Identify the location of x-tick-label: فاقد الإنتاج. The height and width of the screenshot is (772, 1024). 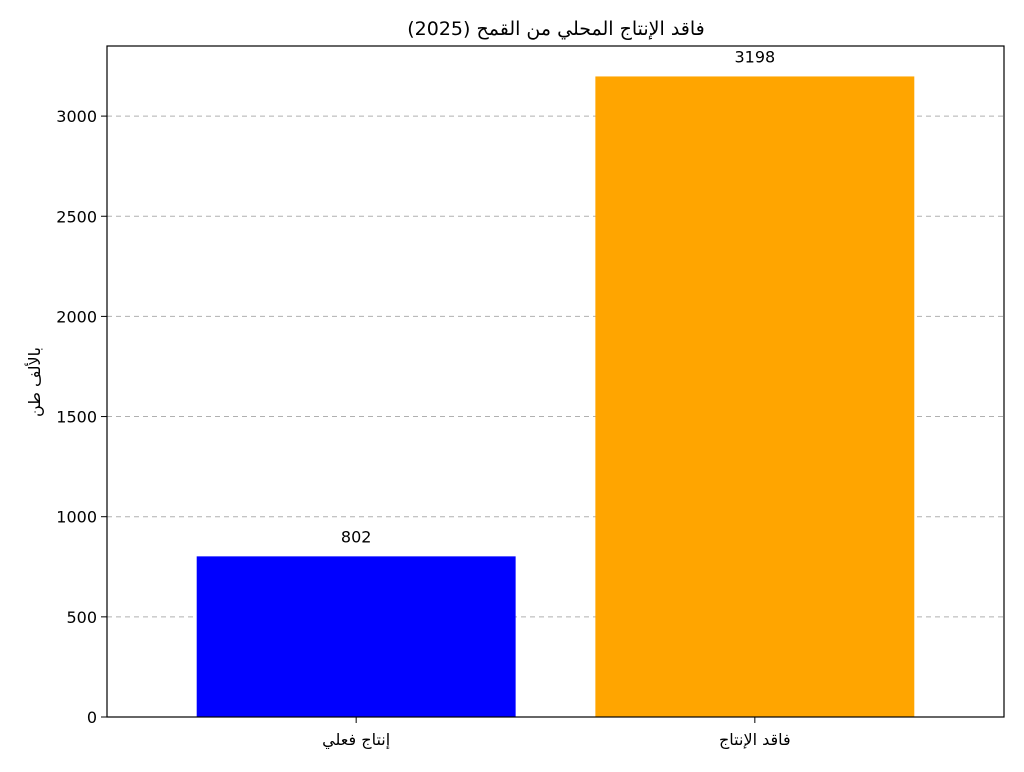
(755, 740).